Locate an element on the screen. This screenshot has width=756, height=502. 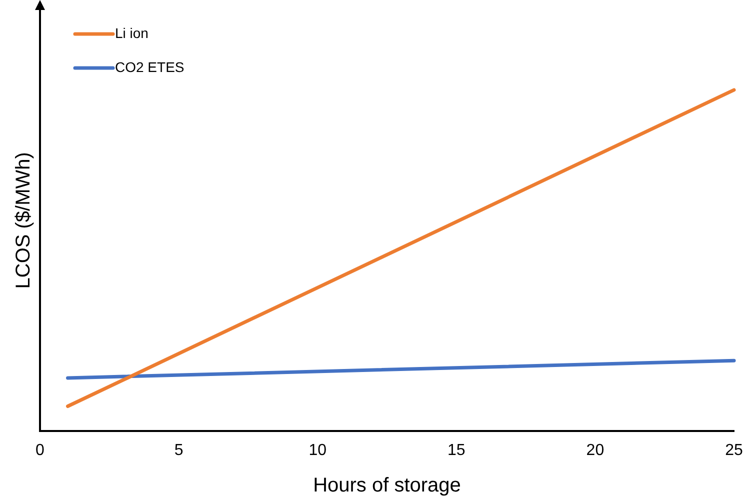
x-axis-title: Hours of storage is located at coordinates (387, 485).